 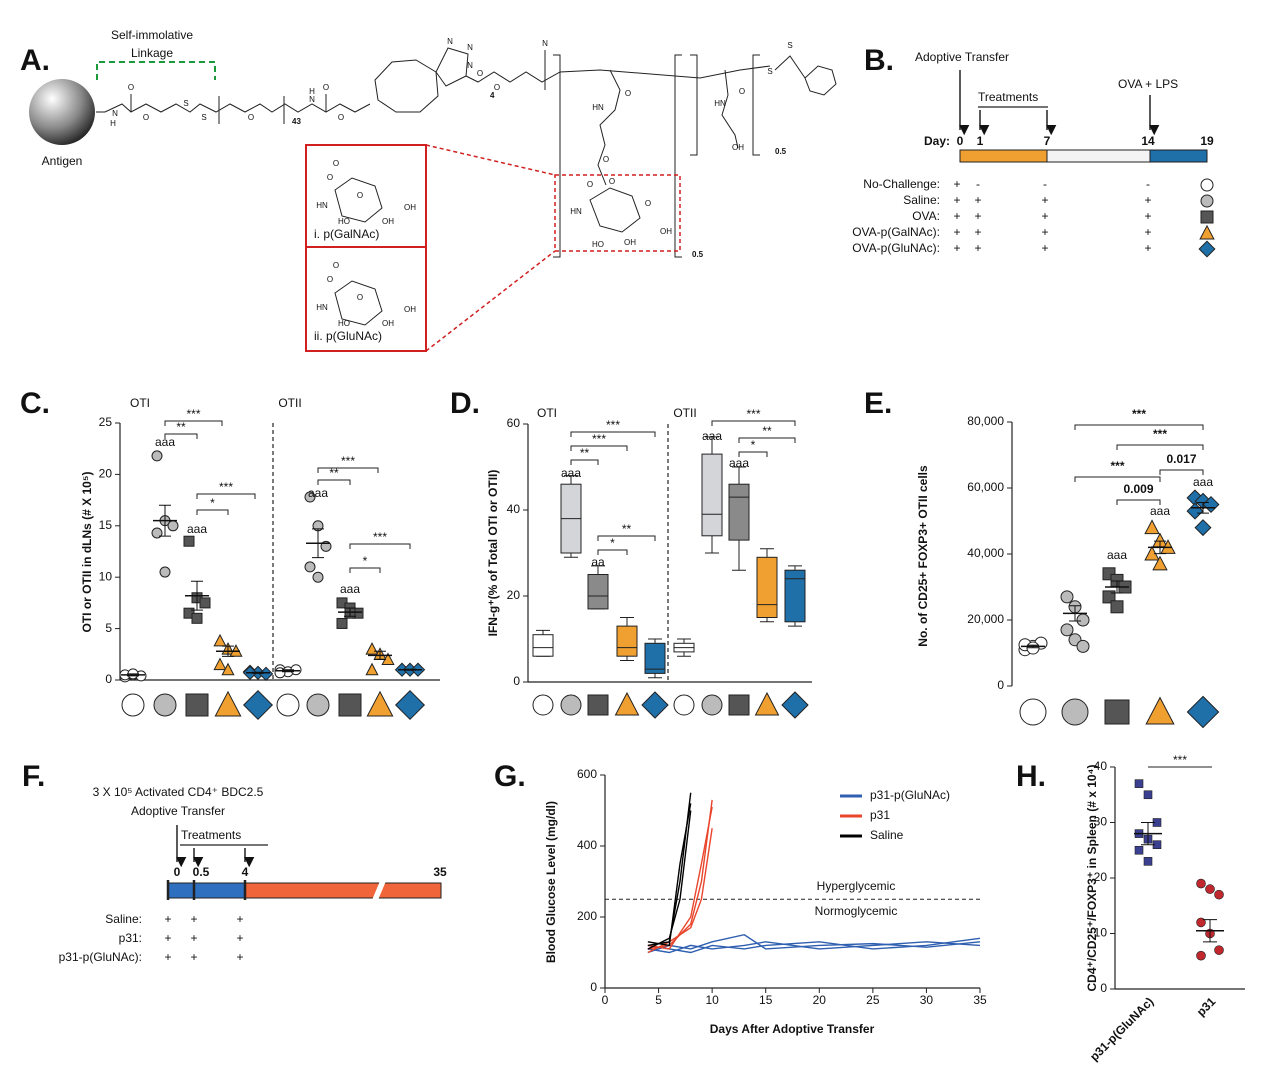 What do you see at coordinates (658, 1000) in the screenshot?
I see `x-tick-label: 5` at bounding box center [658, 1000].